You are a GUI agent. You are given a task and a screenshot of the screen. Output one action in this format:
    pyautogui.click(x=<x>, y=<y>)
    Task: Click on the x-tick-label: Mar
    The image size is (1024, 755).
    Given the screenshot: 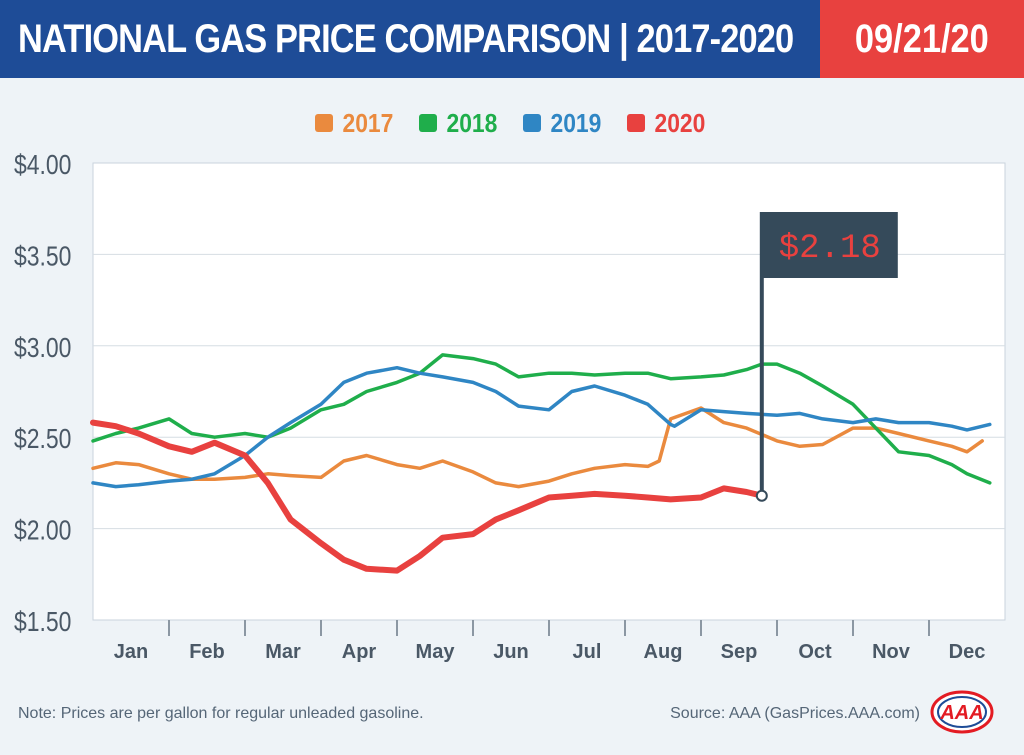 What is the action you would take?
    pyautogui.click(x=283, y=652)
    